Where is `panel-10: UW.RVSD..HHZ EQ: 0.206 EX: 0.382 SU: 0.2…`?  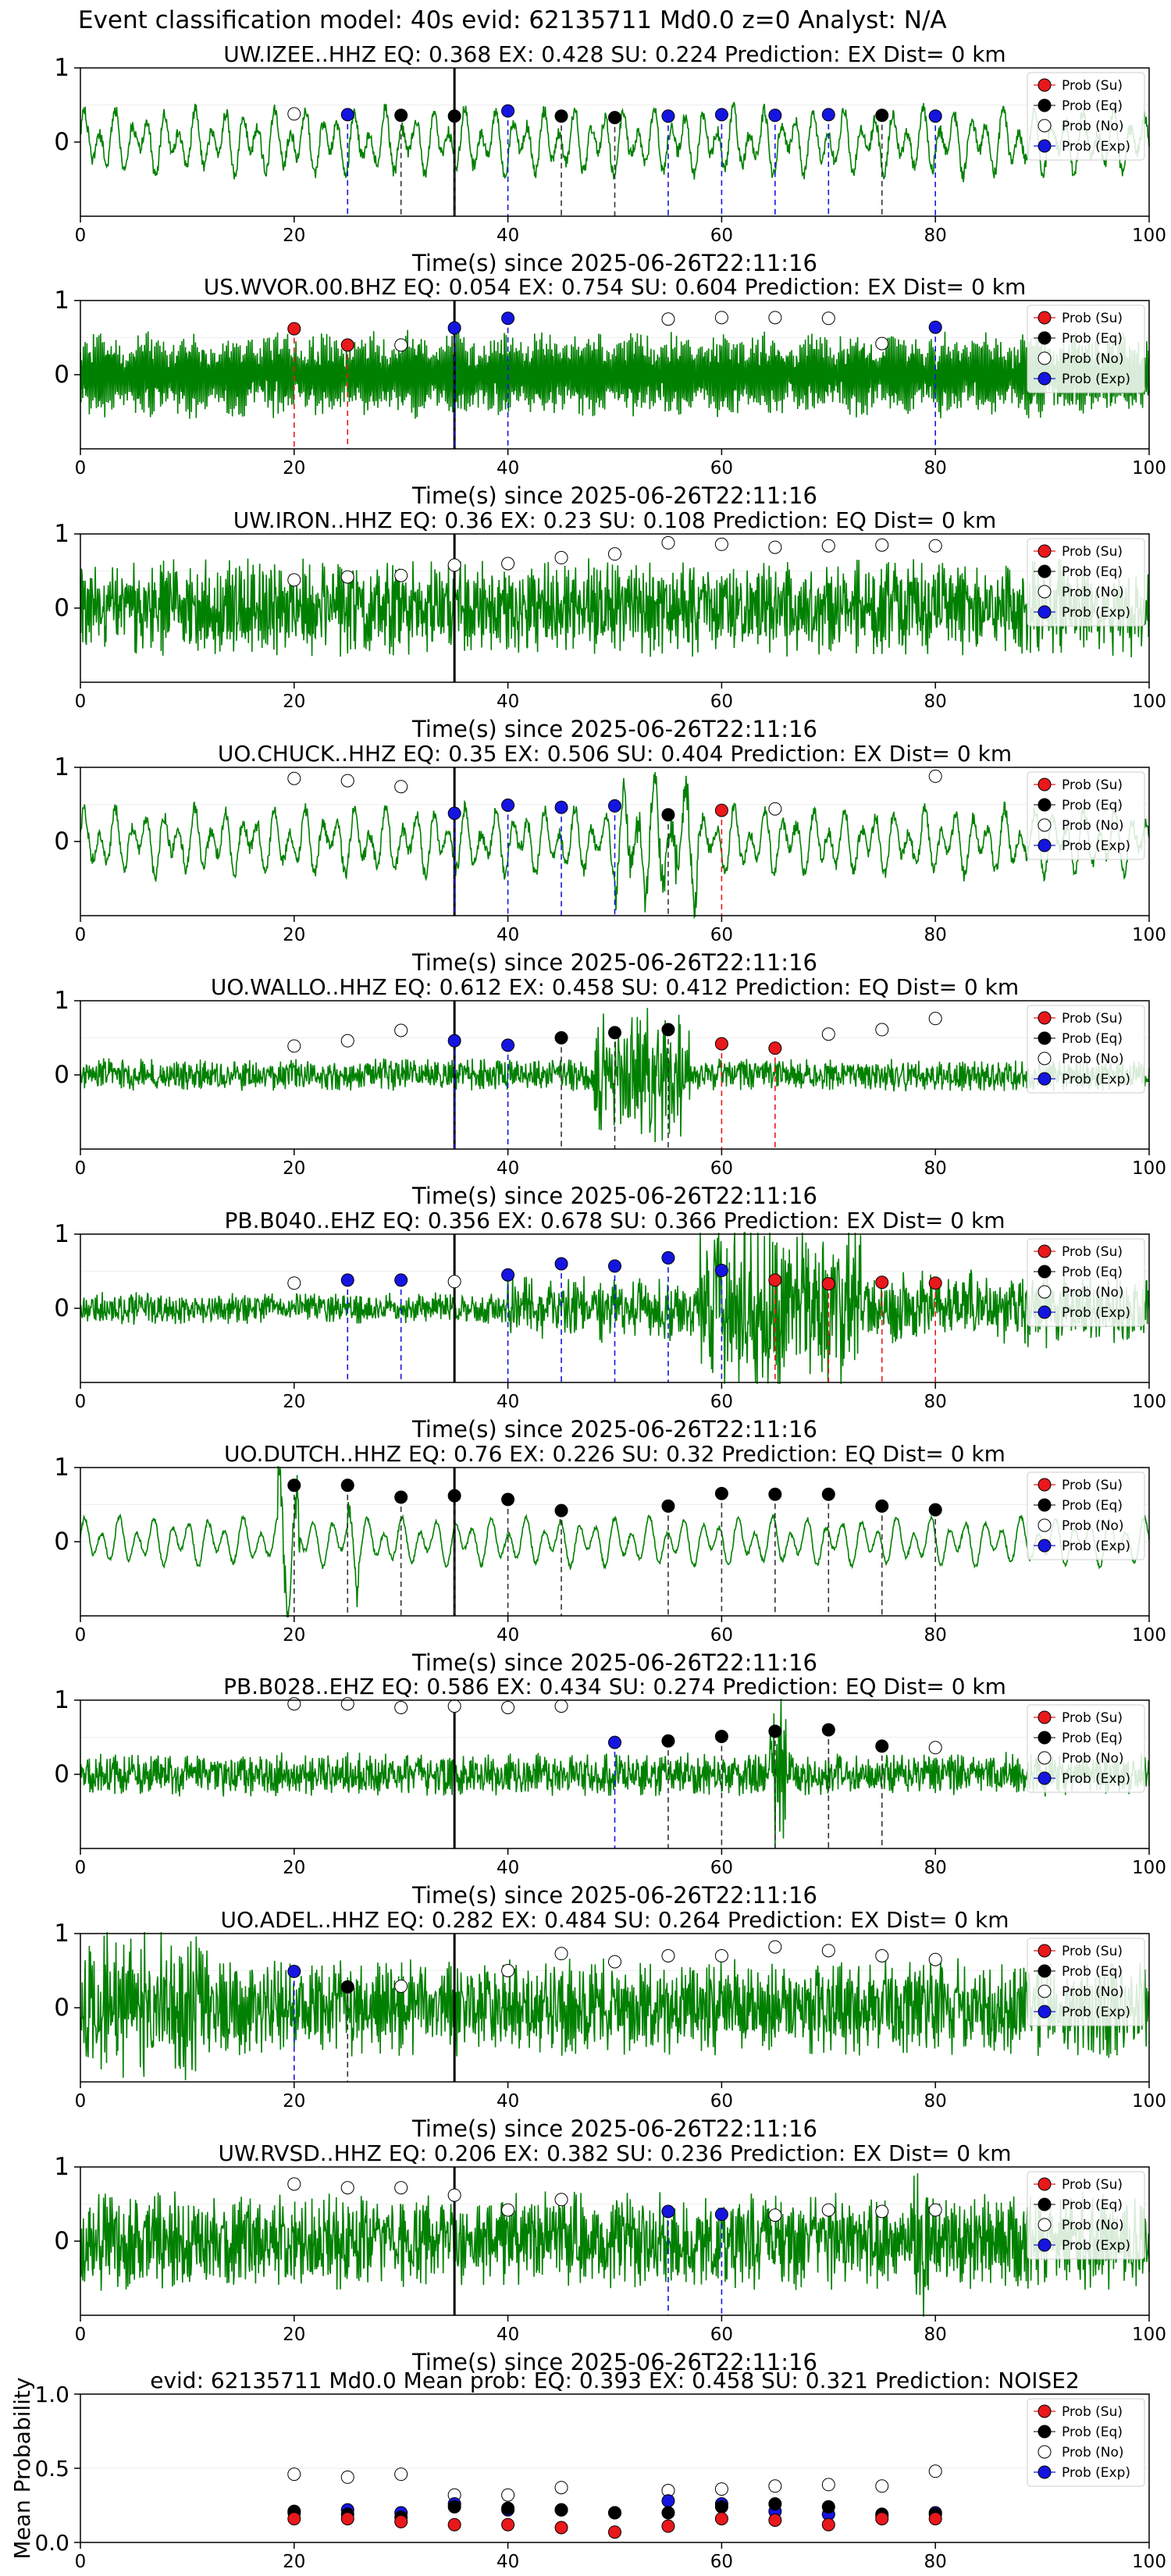 panel-10: UW.RVSD..HHZ EQ: 0.206 EX: 0.382 SU: 0.2… is located at coordinates (610, 2257).